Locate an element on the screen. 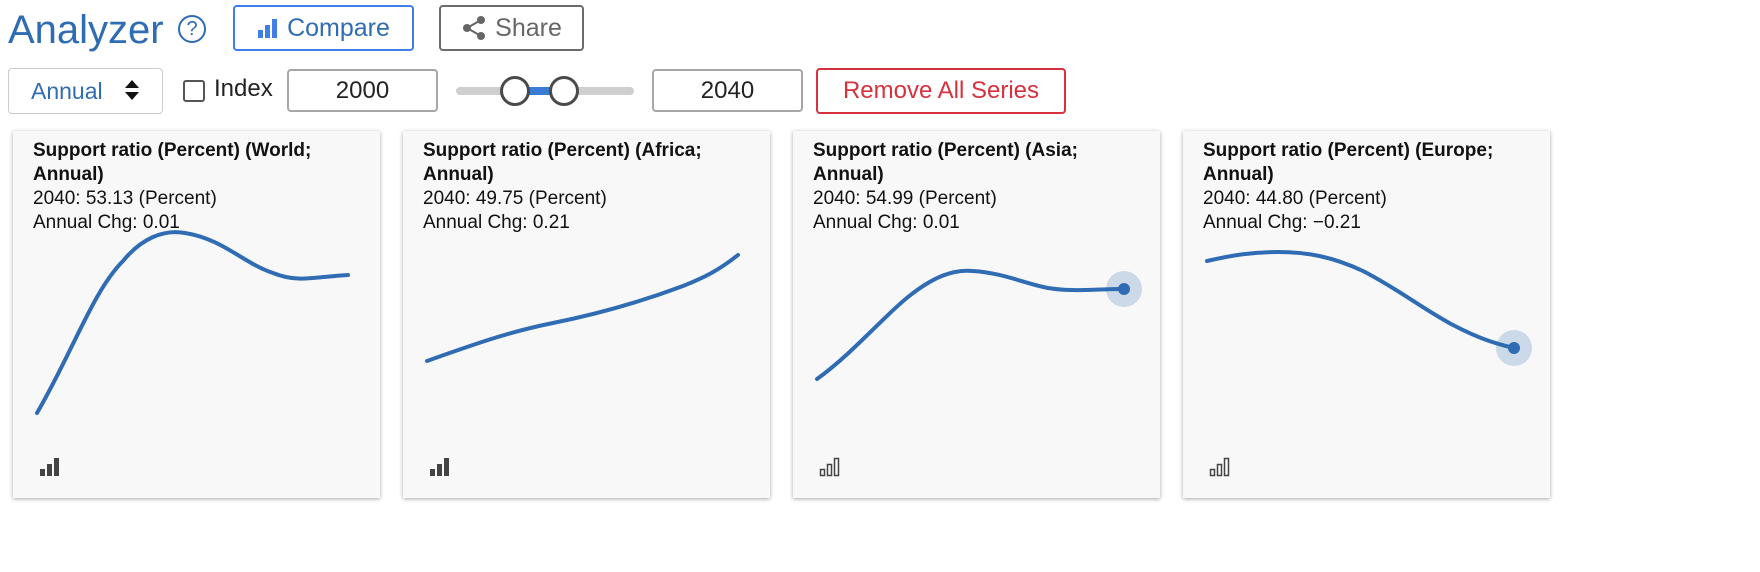 The image size is (1760, 572). slider-end-handle is located at coordinates (564, 91).